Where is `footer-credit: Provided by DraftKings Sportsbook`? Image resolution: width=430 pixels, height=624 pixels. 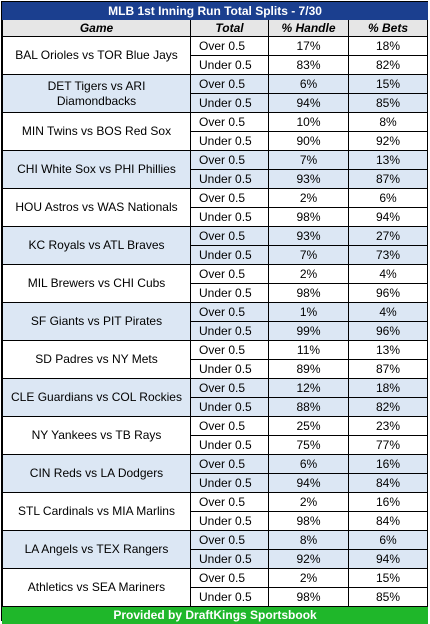
footer-credit: Provided by DraftKings Sportsbook is located at coordinates (215, 615).